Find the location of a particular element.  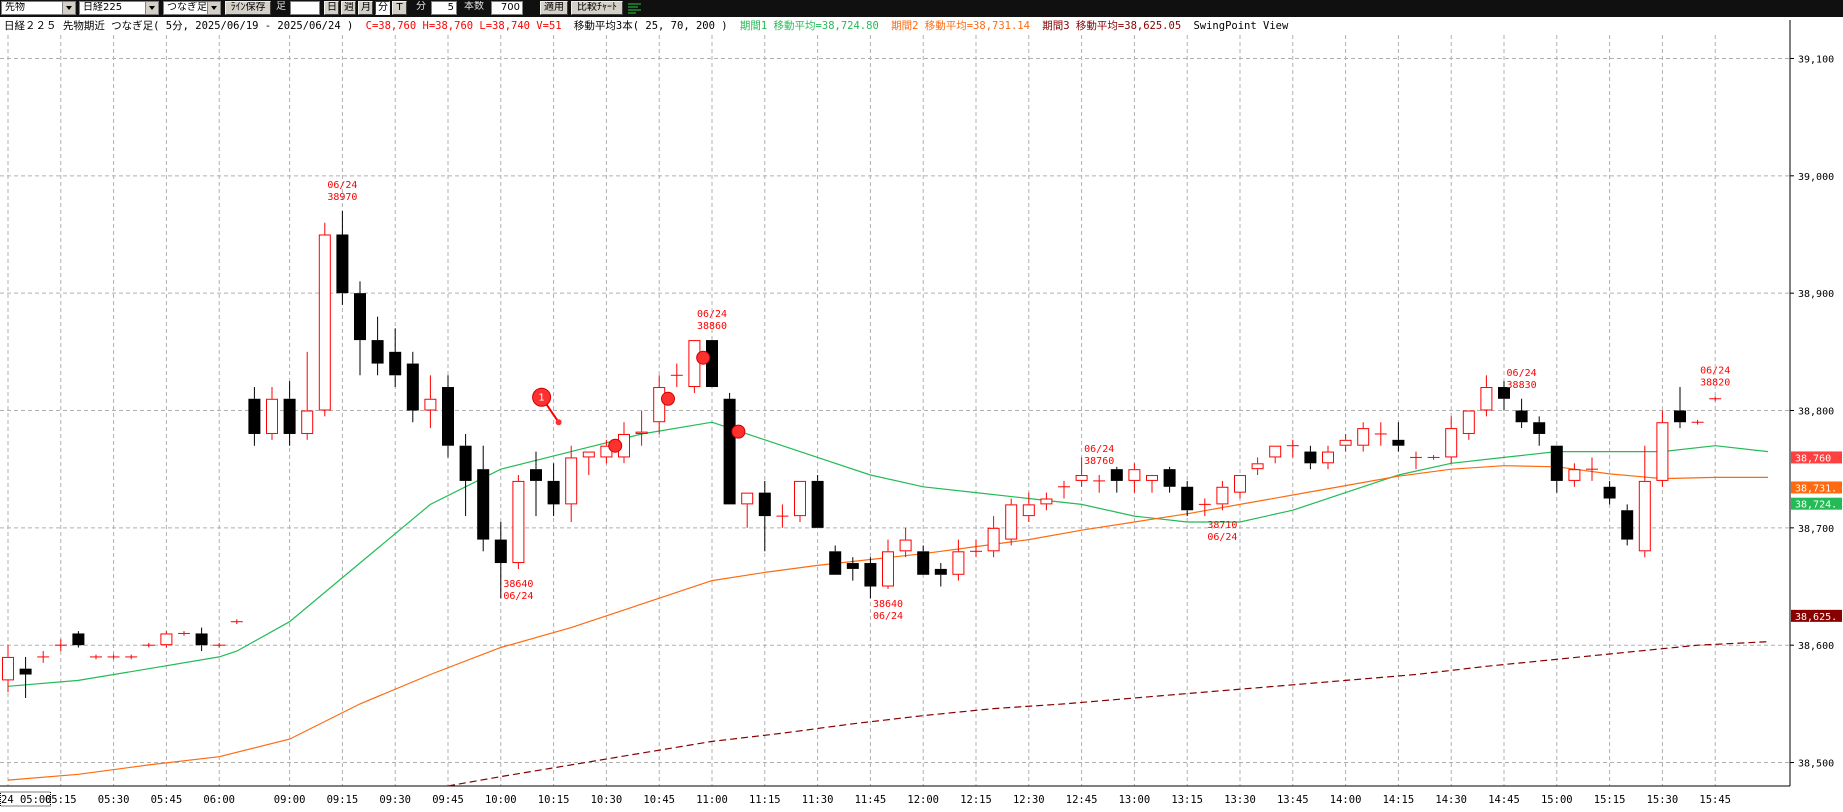

chart-style-icon is located at coordinates (635, 8).